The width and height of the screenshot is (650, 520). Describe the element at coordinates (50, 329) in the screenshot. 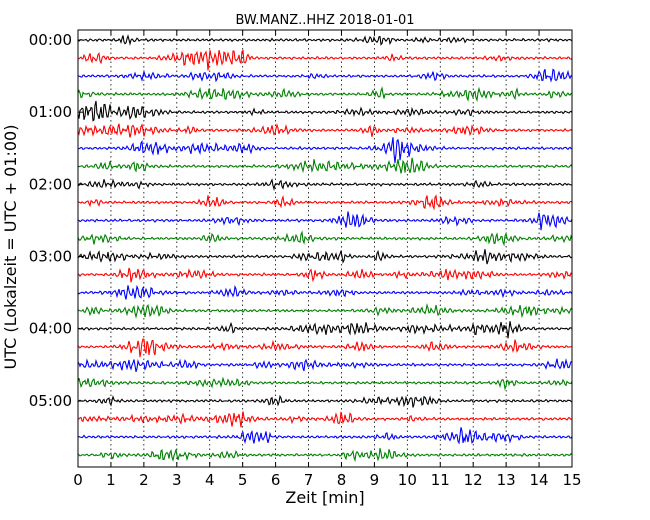

I see `y-tick-label: 04:00` at that location.